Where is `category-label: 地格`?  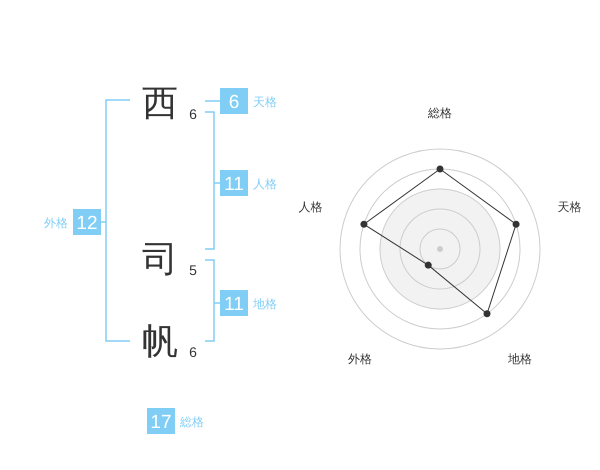 category-label: 地格 is located at coordinates (264, 304).